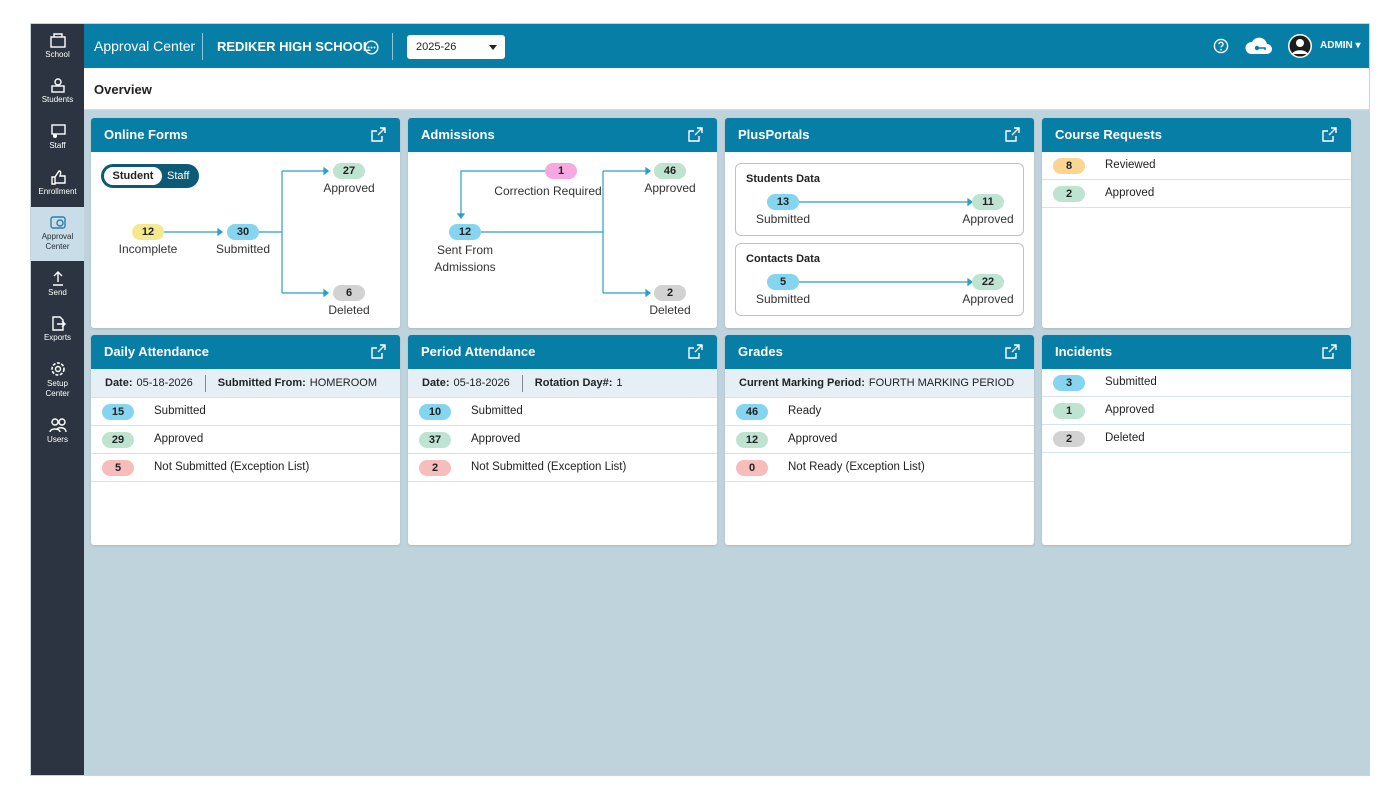 Image resolution: width=1400 pixels, height=800 pixels. Describe the element at coordinates (232, 467) in the screenshot. I see `status-label: Not Submitted (Exception List)` at that location.